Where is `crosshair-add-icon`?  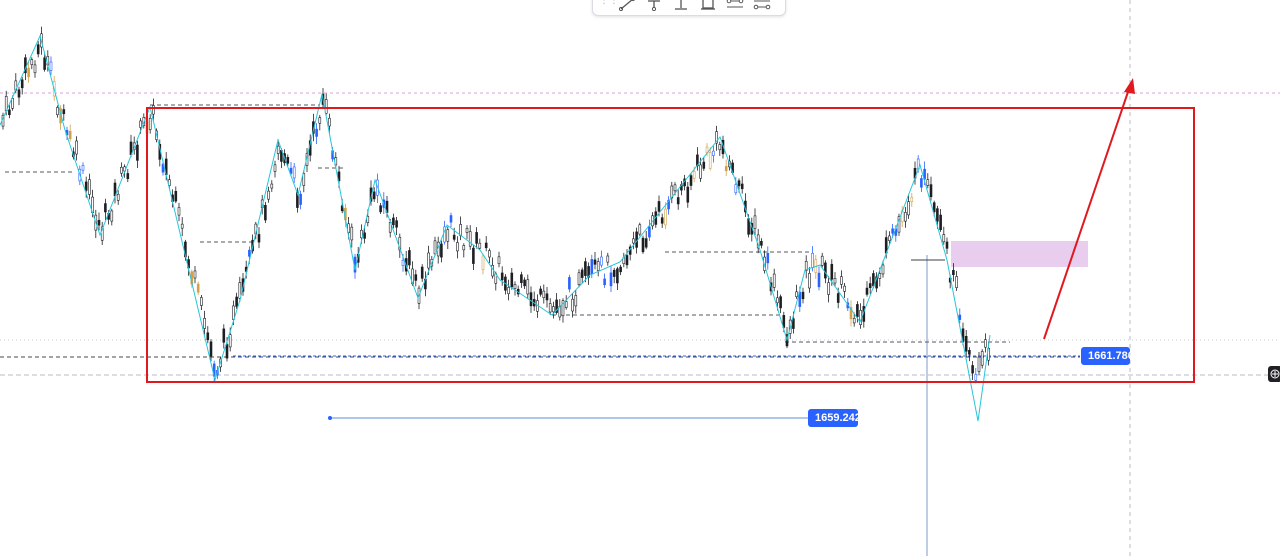
crosshair-add-icon is located at coordinates (1274, 374).